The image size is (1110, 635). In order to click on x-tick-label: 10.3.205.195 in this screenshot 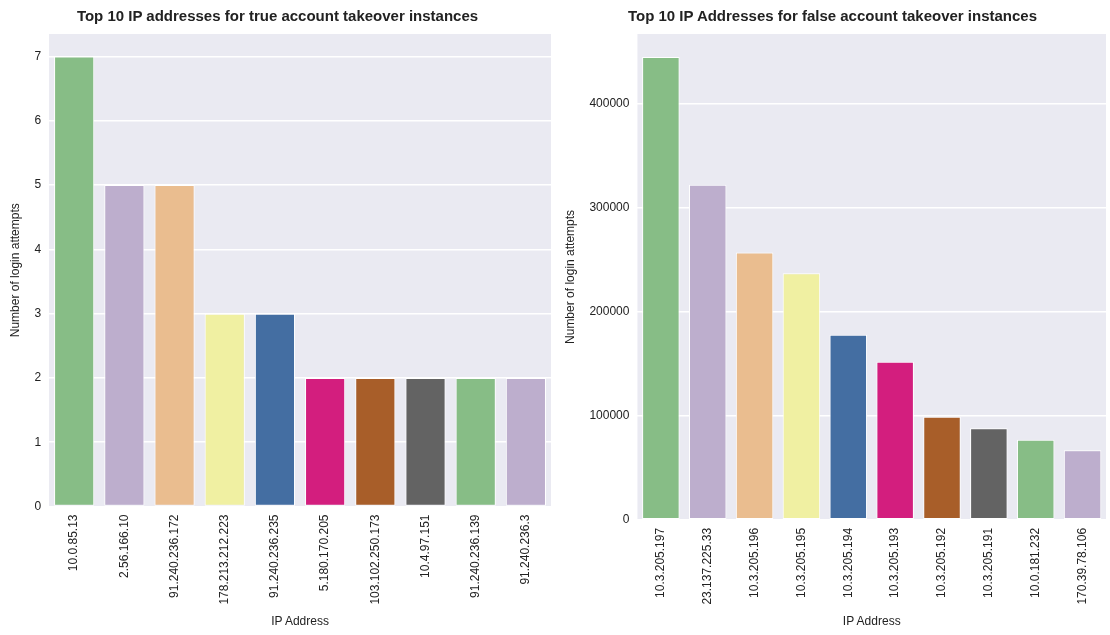, I will do `click(800, 562)`.